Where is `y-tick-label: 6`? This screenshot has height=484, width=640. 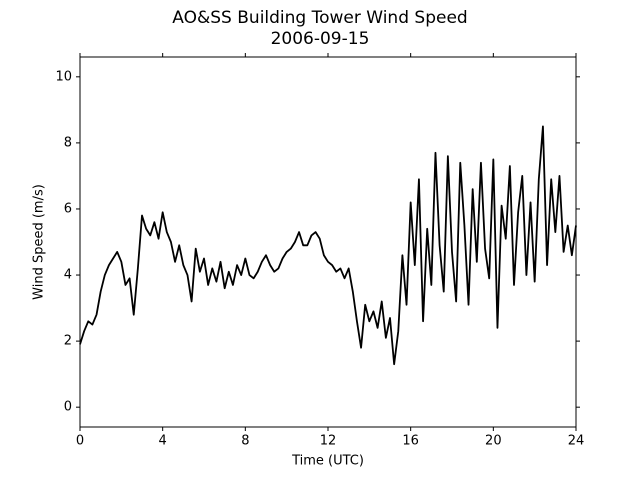
y-tick-label: 6 is located at coordinates (68, 208).